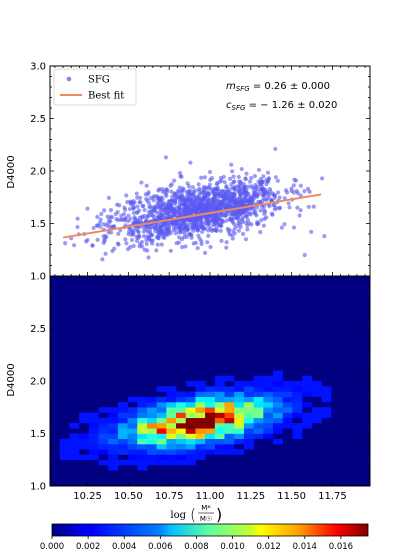 This screenshot has width=409, height=557. I want to click on histogram-y-label: D4000, so click(11, 379).